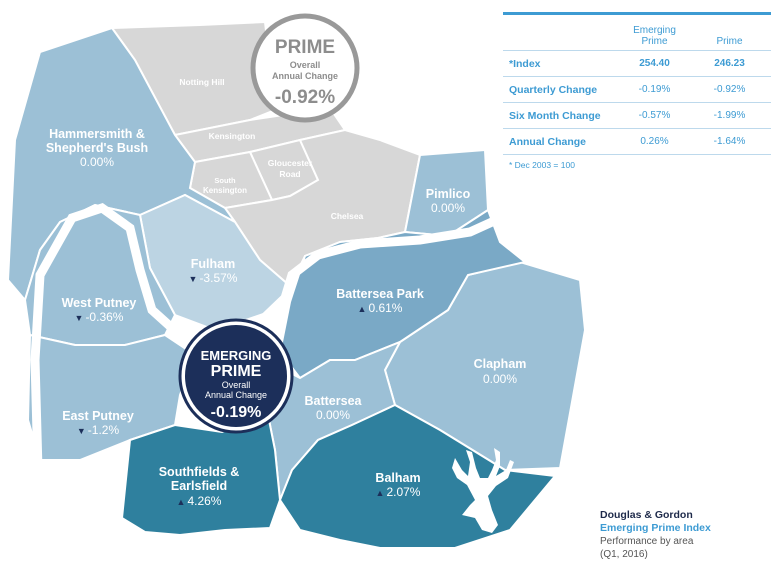 The image size is (780, 573). Describe the element at coordinates (99, 317) in the screenshot. I see `value-west-putney: ▼ -0.36%` at that location.